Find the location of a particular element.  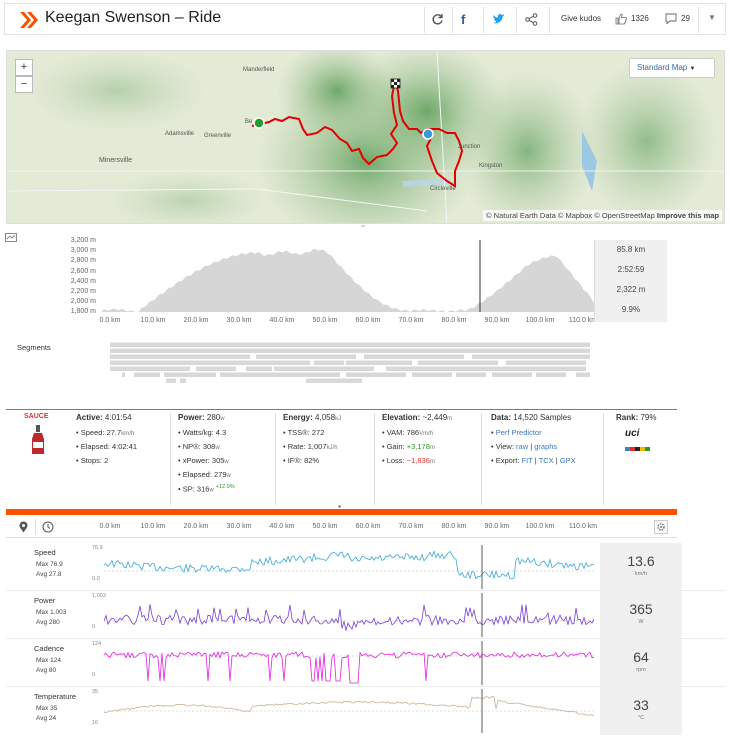

twitter-icon is located at coordinates (499, 19).